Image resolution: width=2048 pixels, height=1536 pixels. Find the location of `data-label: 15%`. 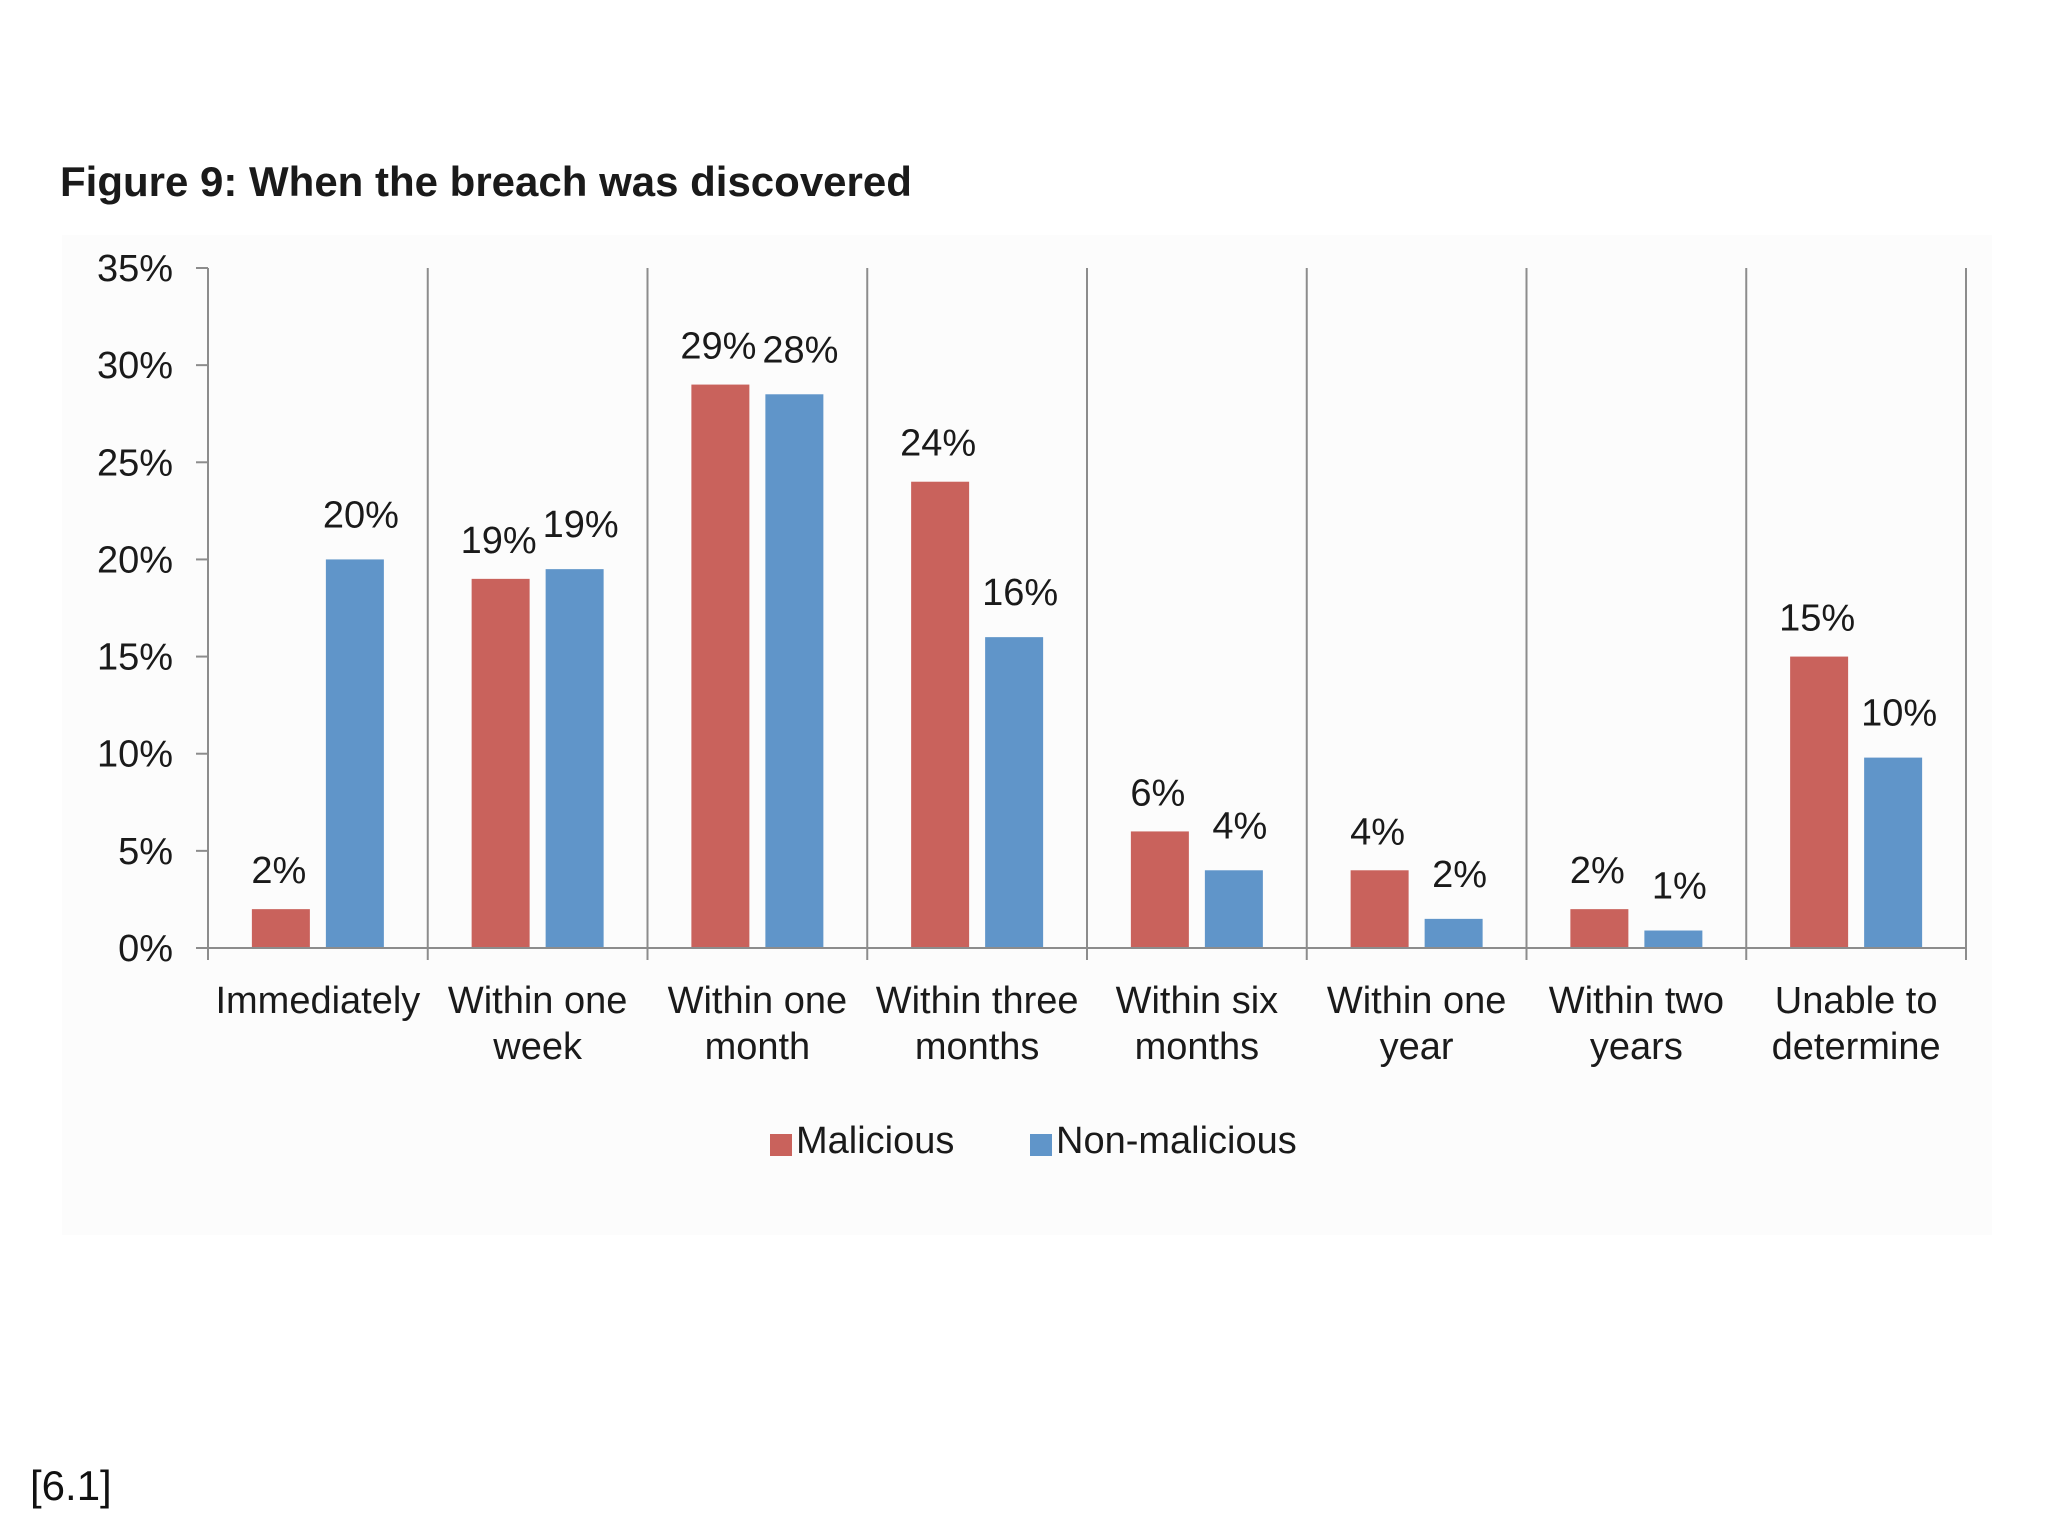

data-label: 15% is located at coordinates (1817, 619).